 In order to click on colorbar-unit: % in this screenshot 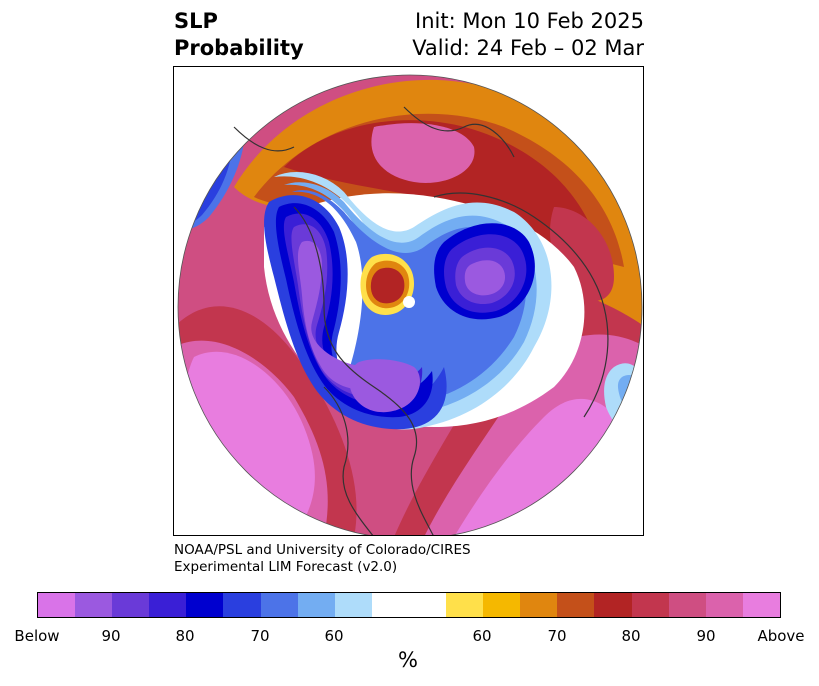, I will do `click(408, 660)`.